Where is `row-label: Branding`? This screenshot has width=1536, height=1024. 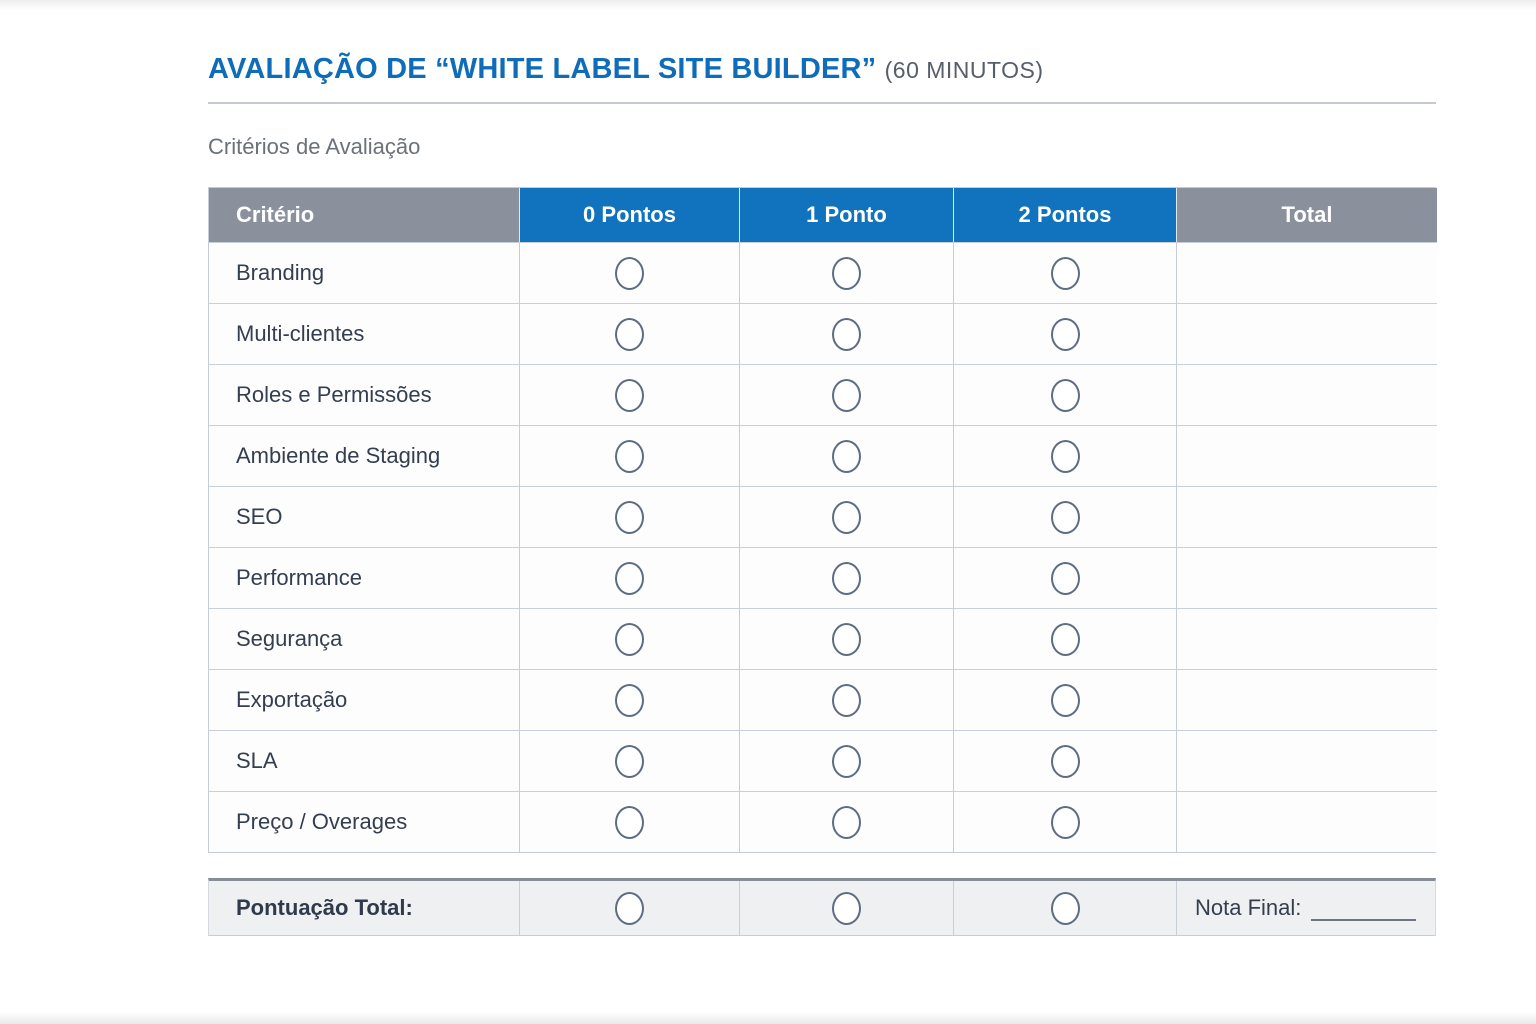
row-label: Branding is located at coordinates (364, 272).